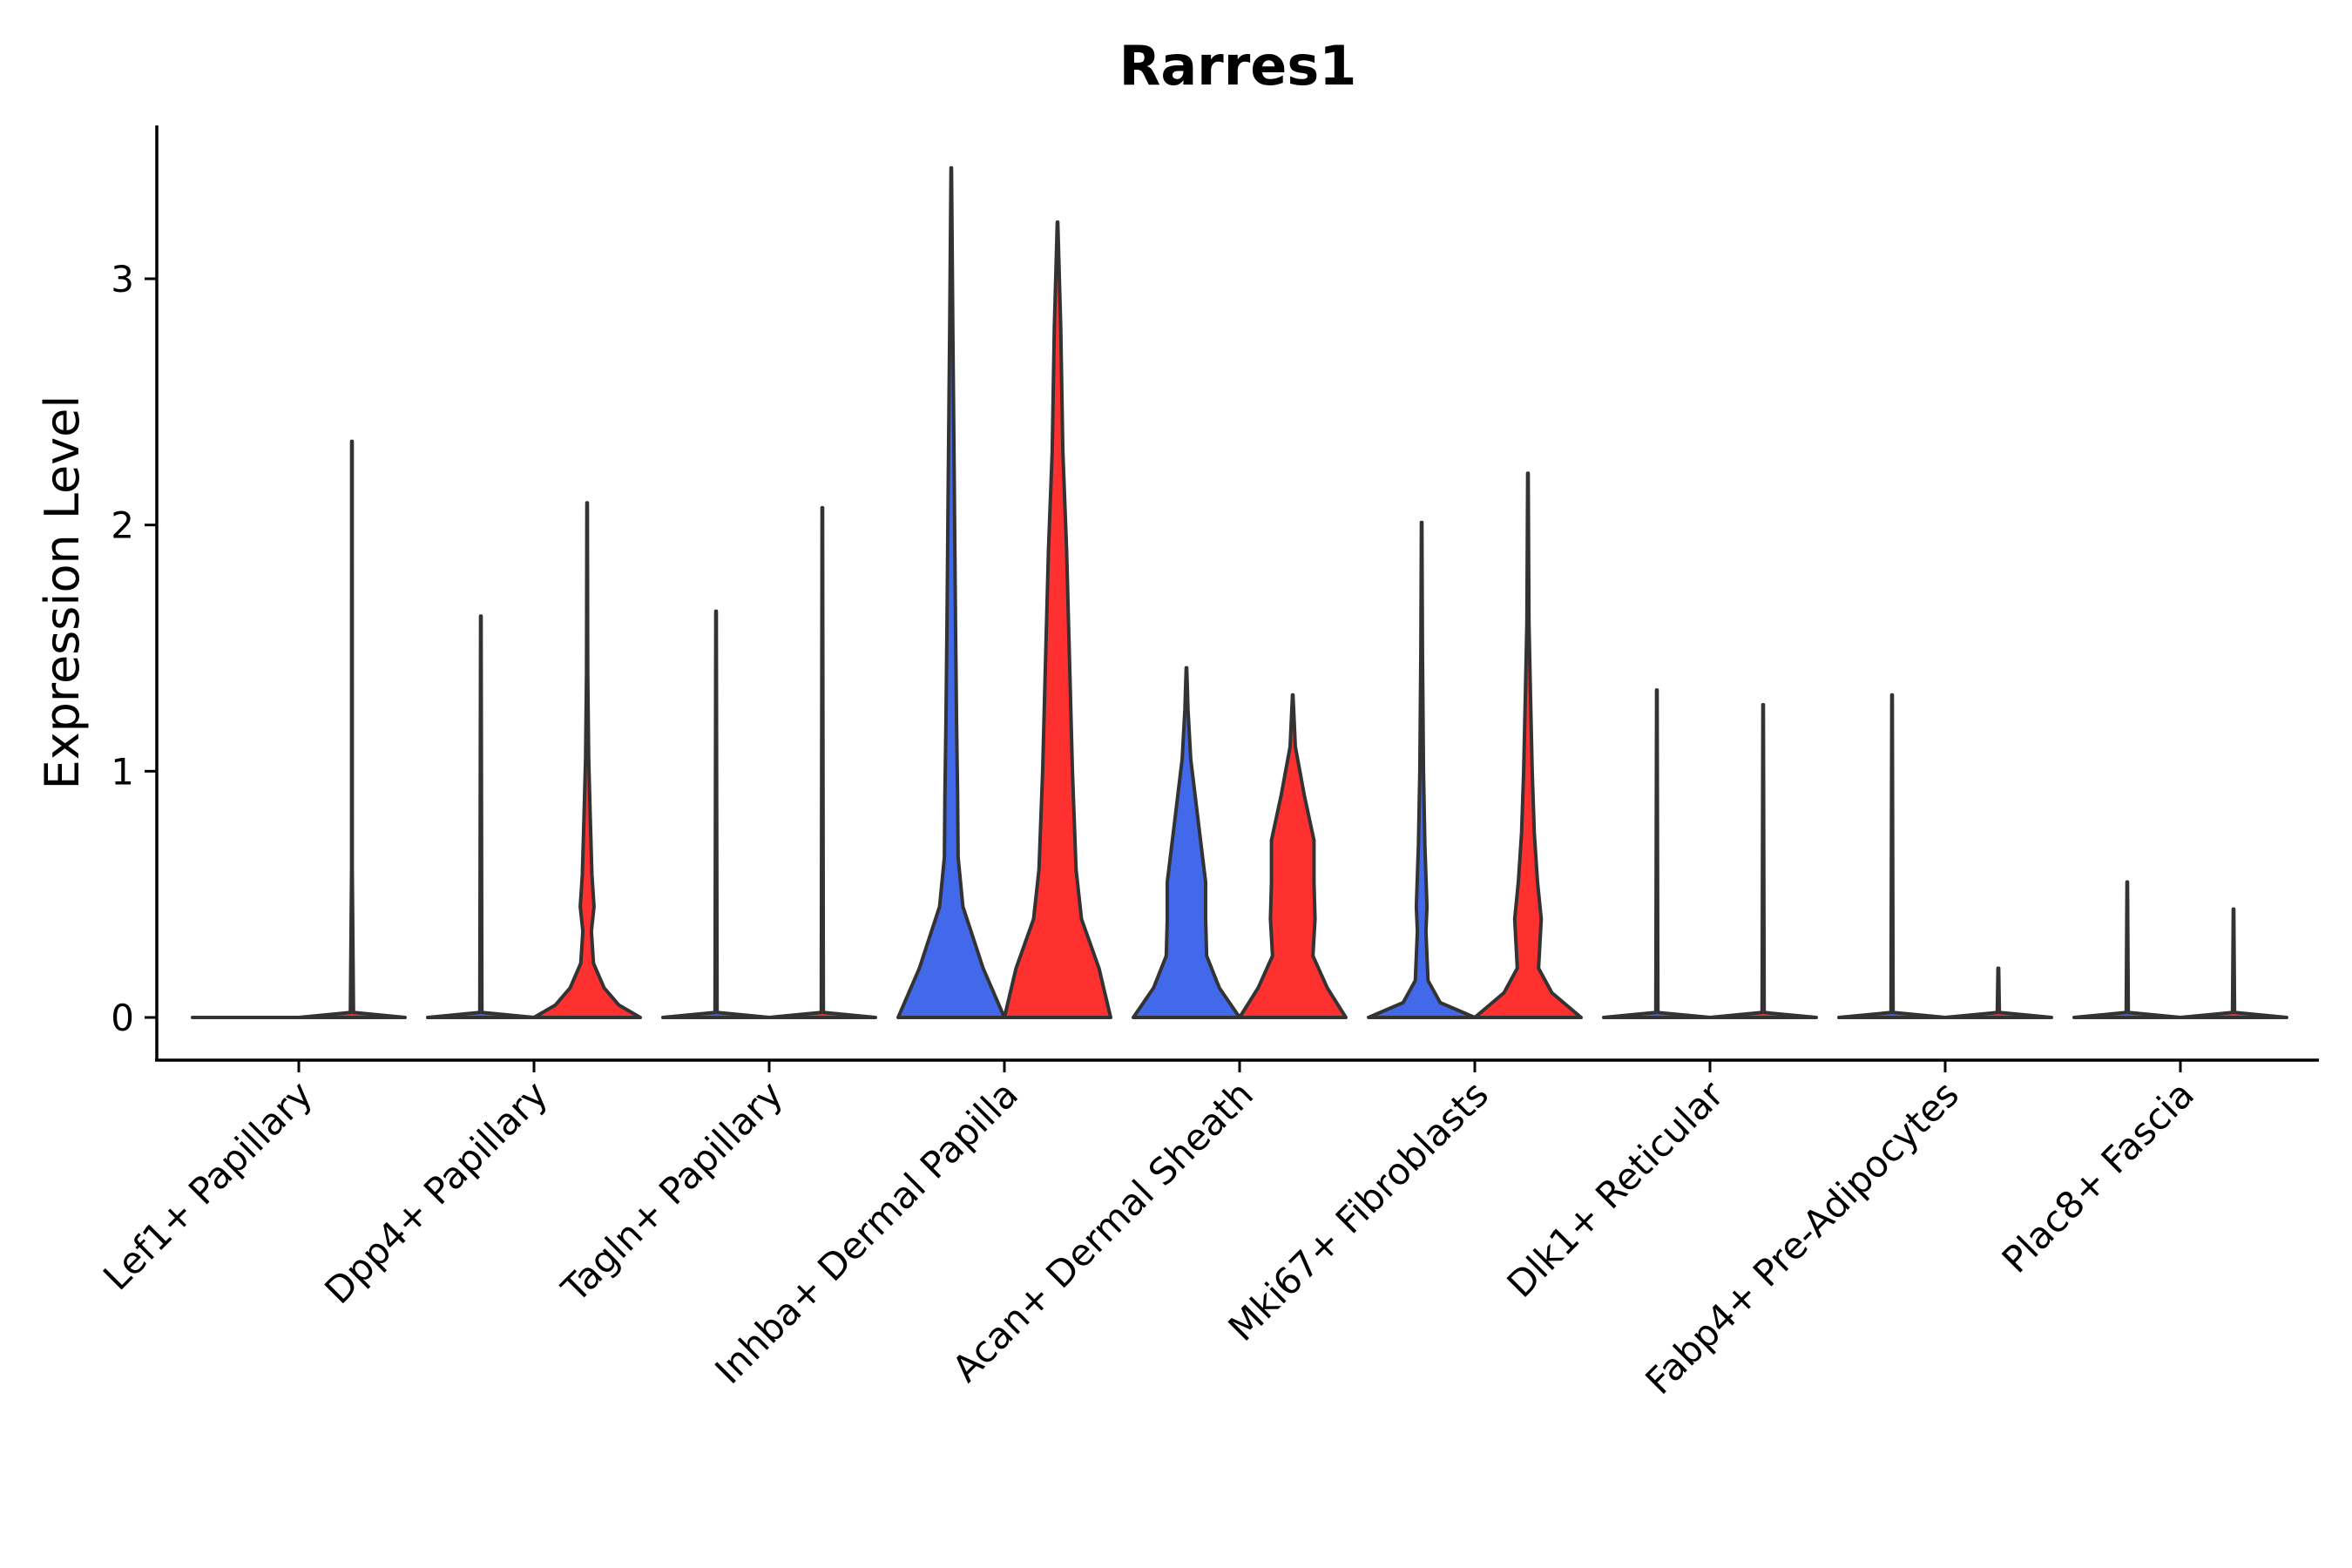 This screenshot has width=2352, height=1568. What do you see at coordinates (62, 592) in the screenshot?
I see `y-axis-label: Expression Level` at bounding box center [62, 592].